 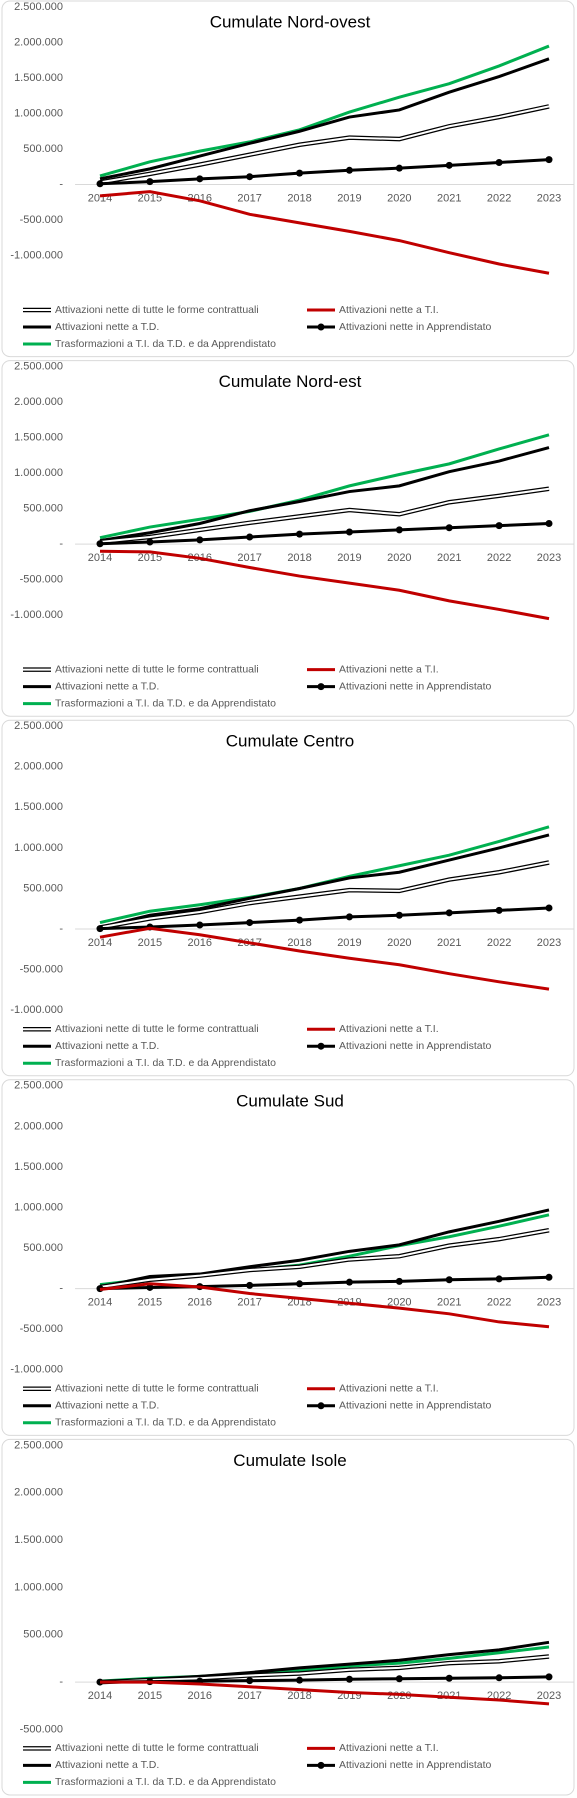 What do you see at coordinates (38, 767) in the screenshot?
I see `y-tick-label: 2.000.000` at bounding box center [38, 767].